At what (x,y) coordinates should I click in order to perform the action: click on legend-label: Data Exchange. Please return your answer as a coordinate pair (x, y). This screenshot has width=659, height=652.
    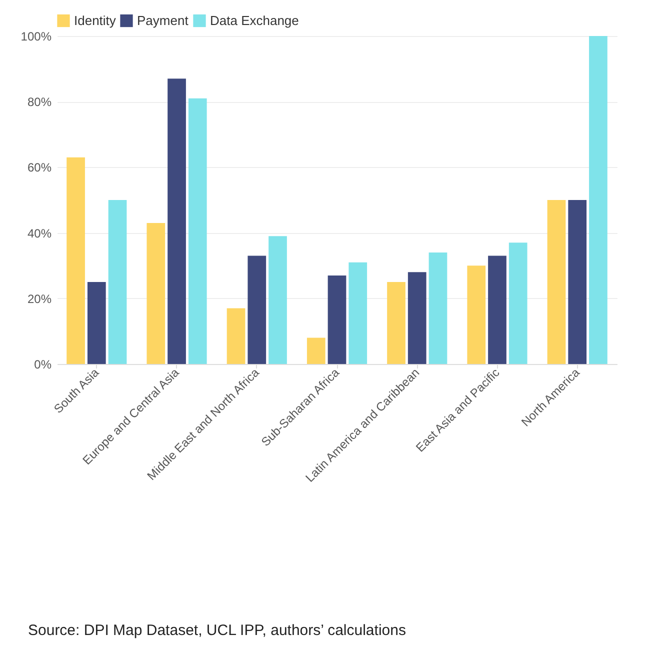
    Looking at the image, I should click on (254, 20).